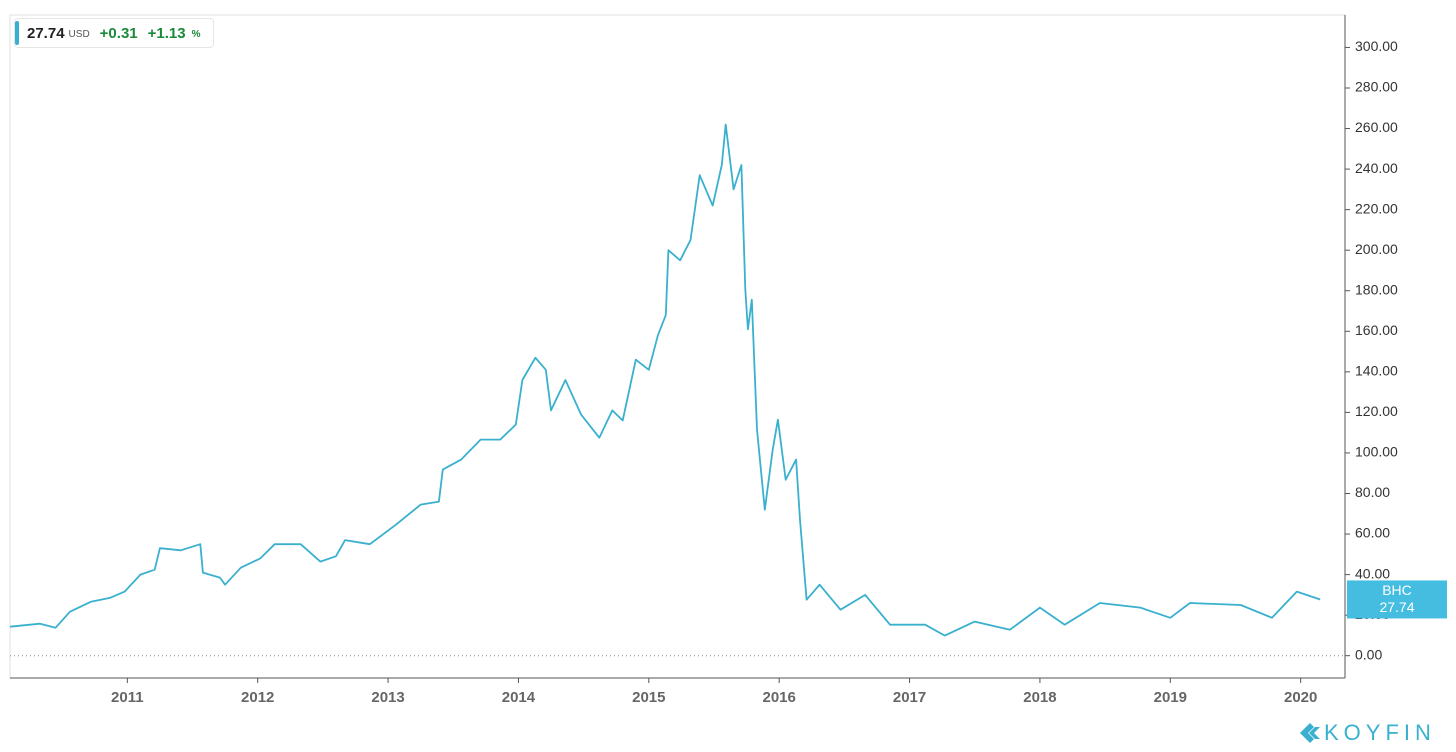  What do you see at coordinates (1396, 607) in the screenshot?
I see `price-tag-value: 27.74` at bounding box center [1396, 607].